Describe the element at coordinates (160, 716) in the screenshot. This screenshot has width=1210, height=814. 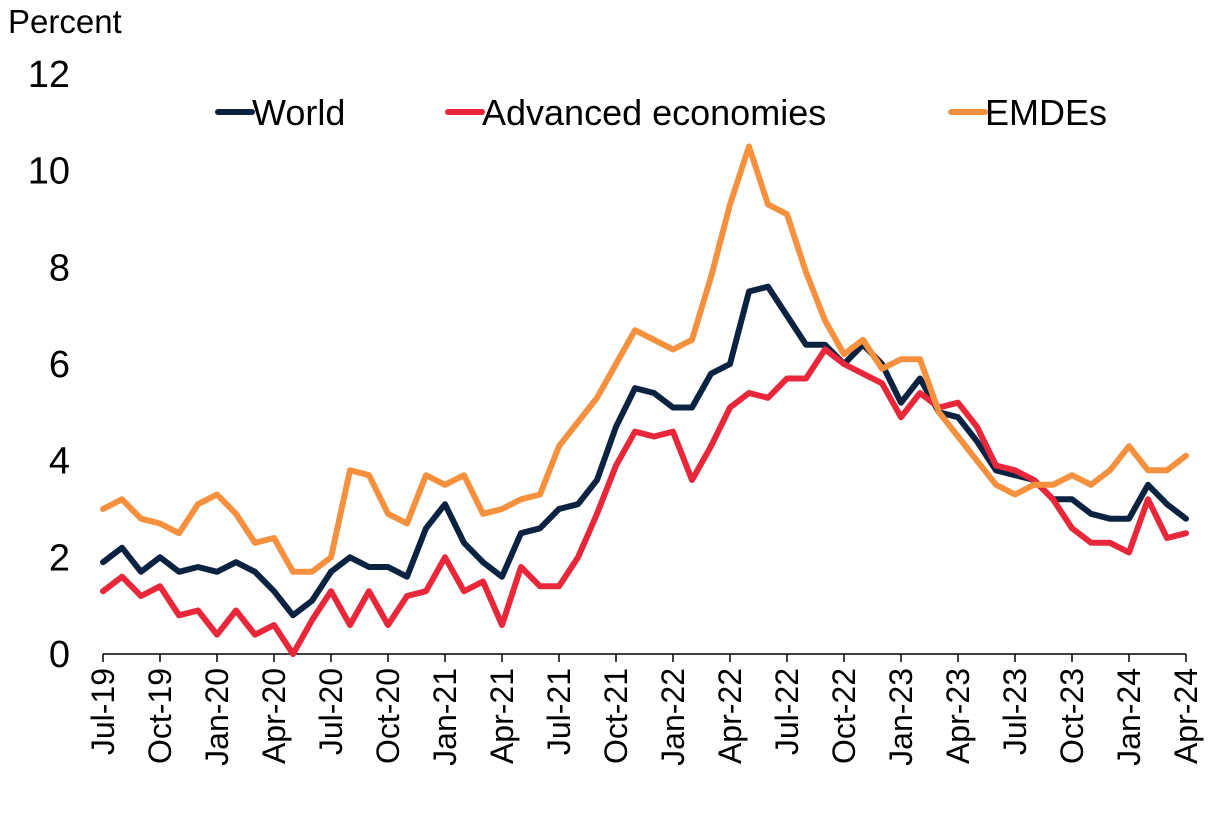
I see `x-tick-label: Oct-19` at that location.